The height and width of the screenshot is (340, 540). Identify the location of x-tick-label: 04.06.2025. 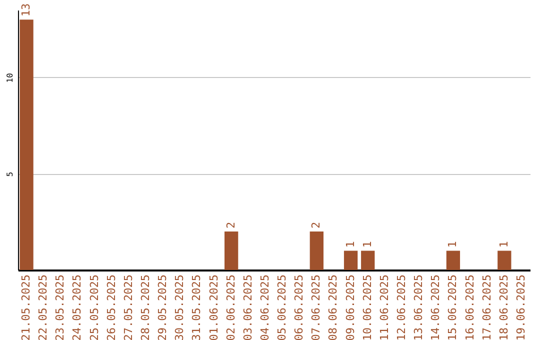
(265, 307).